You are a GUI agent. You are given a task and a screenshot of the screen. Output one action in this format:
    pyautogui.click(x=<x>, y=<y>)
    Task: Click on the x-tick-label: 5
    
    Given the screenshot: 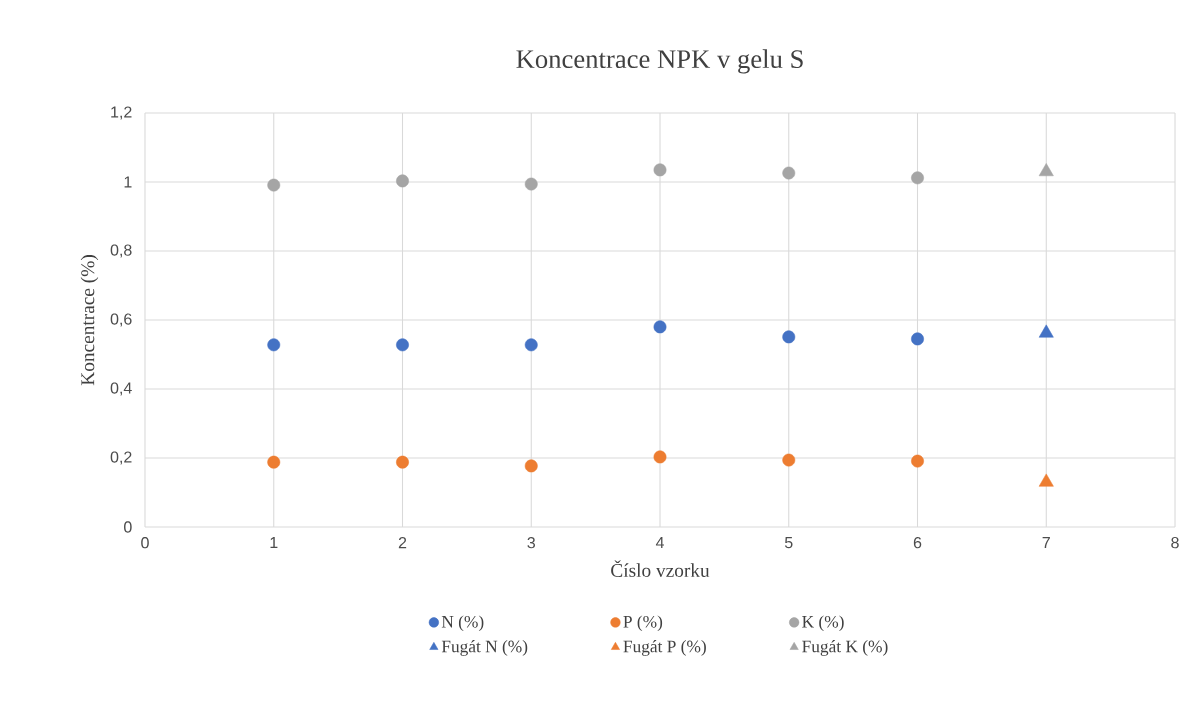 What is the action you would take?
    pyautogui.click(x=788, y=543)
    